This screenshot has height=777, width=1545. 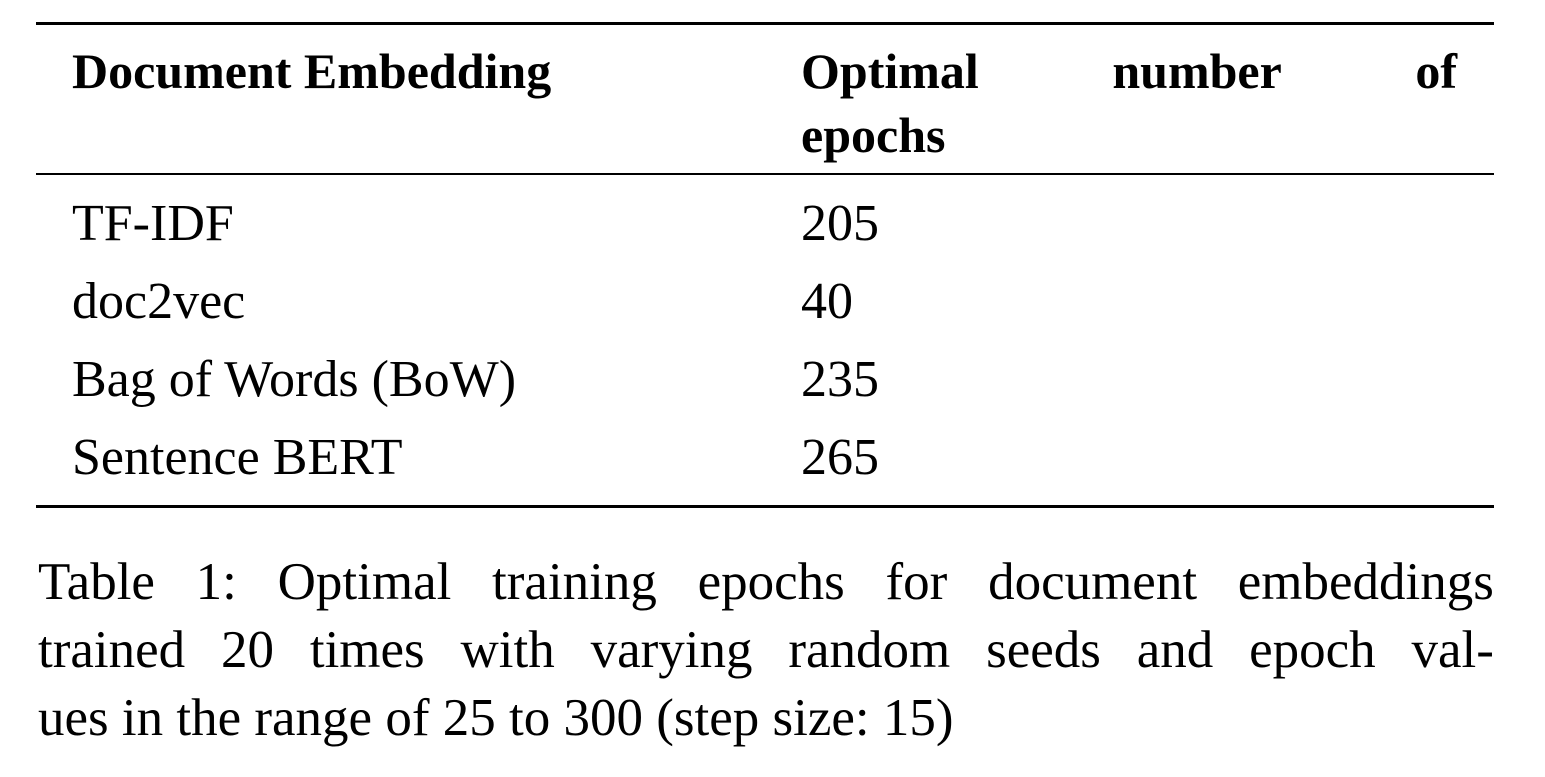 What do you see at coordinates (1129, 103) in the screenshot?
I see `header-optimal-epochs: Optimal number of epochs` at bounding box center [1129, 103].